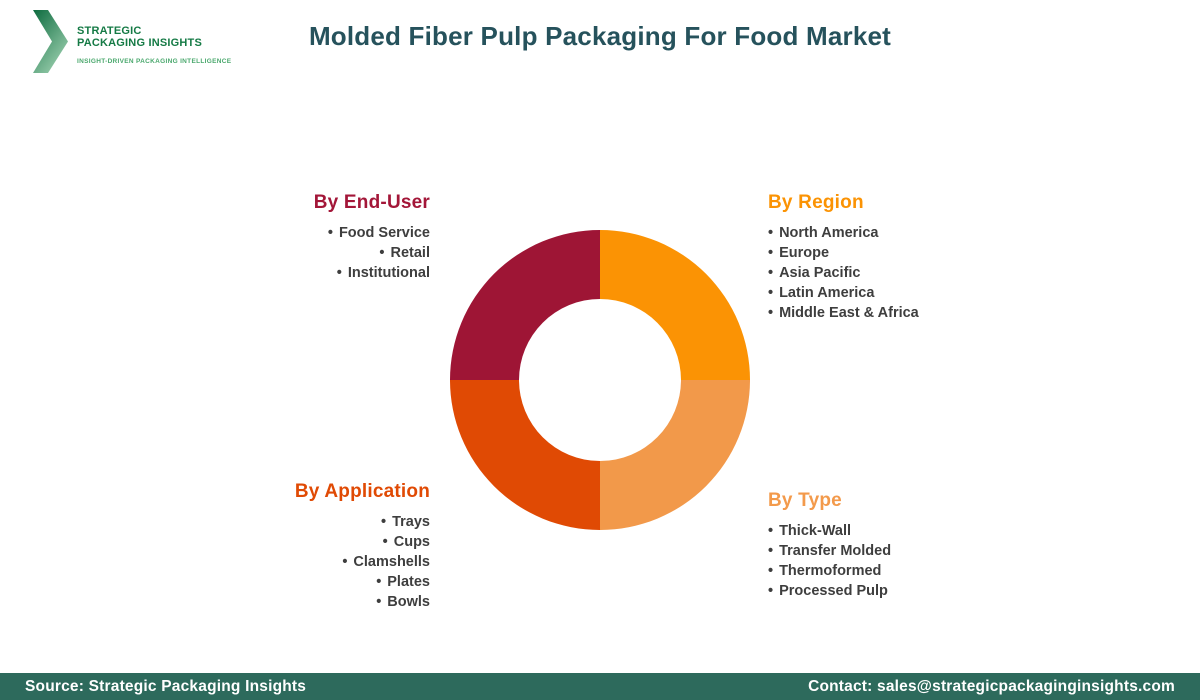  I want to click on list-item: Transfer Molded, so click(829, 551).